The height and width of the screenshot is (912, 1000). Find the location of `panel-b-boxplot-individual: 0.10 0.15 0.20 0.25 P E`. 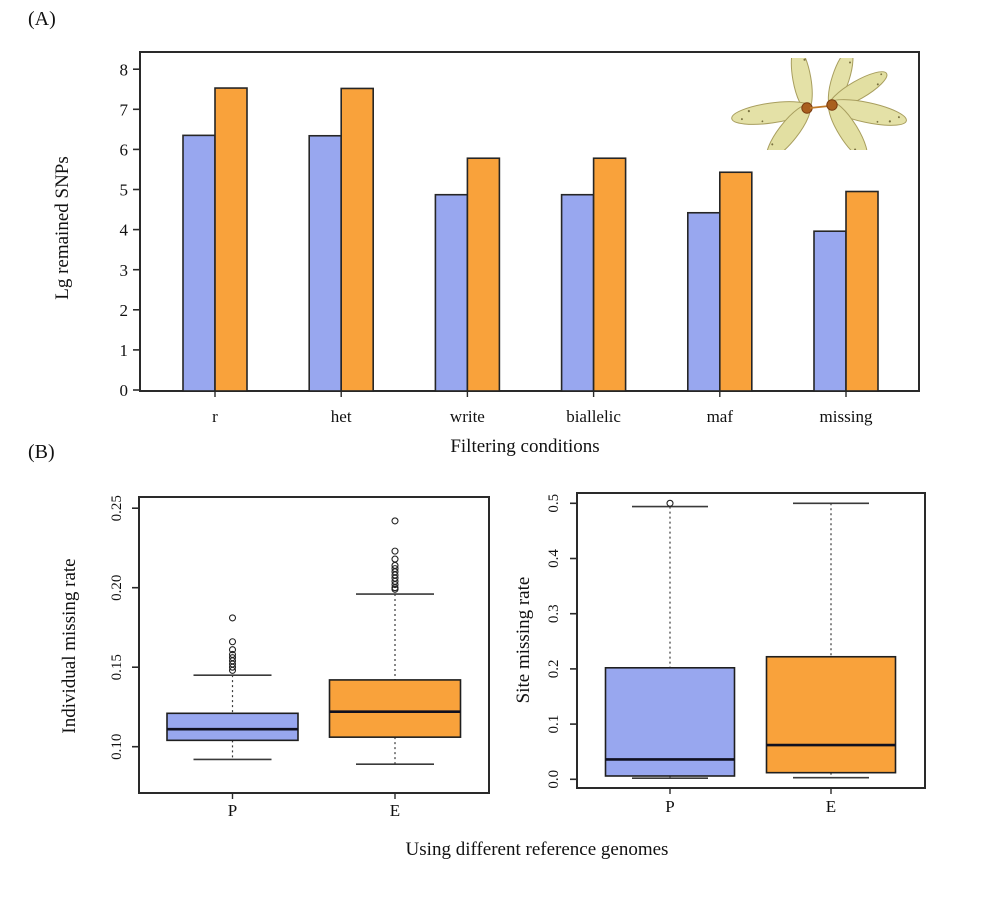

panel-b-boxplot-individual: 0.10 0.15 0.20 0.25 P E is located at coordinates (299, 657).